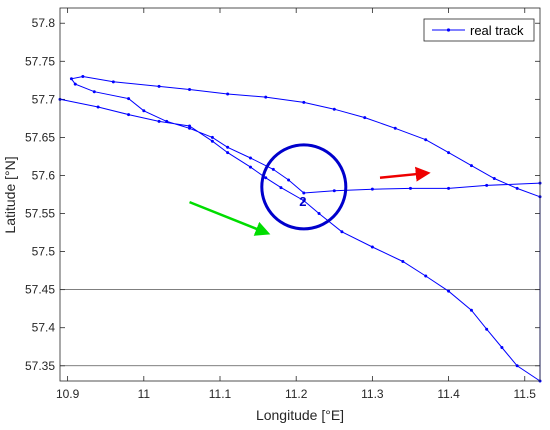 The width and height of the screenshot is (550, 430). I want to click on x-tick-label: 11.4, so click(448, 394).